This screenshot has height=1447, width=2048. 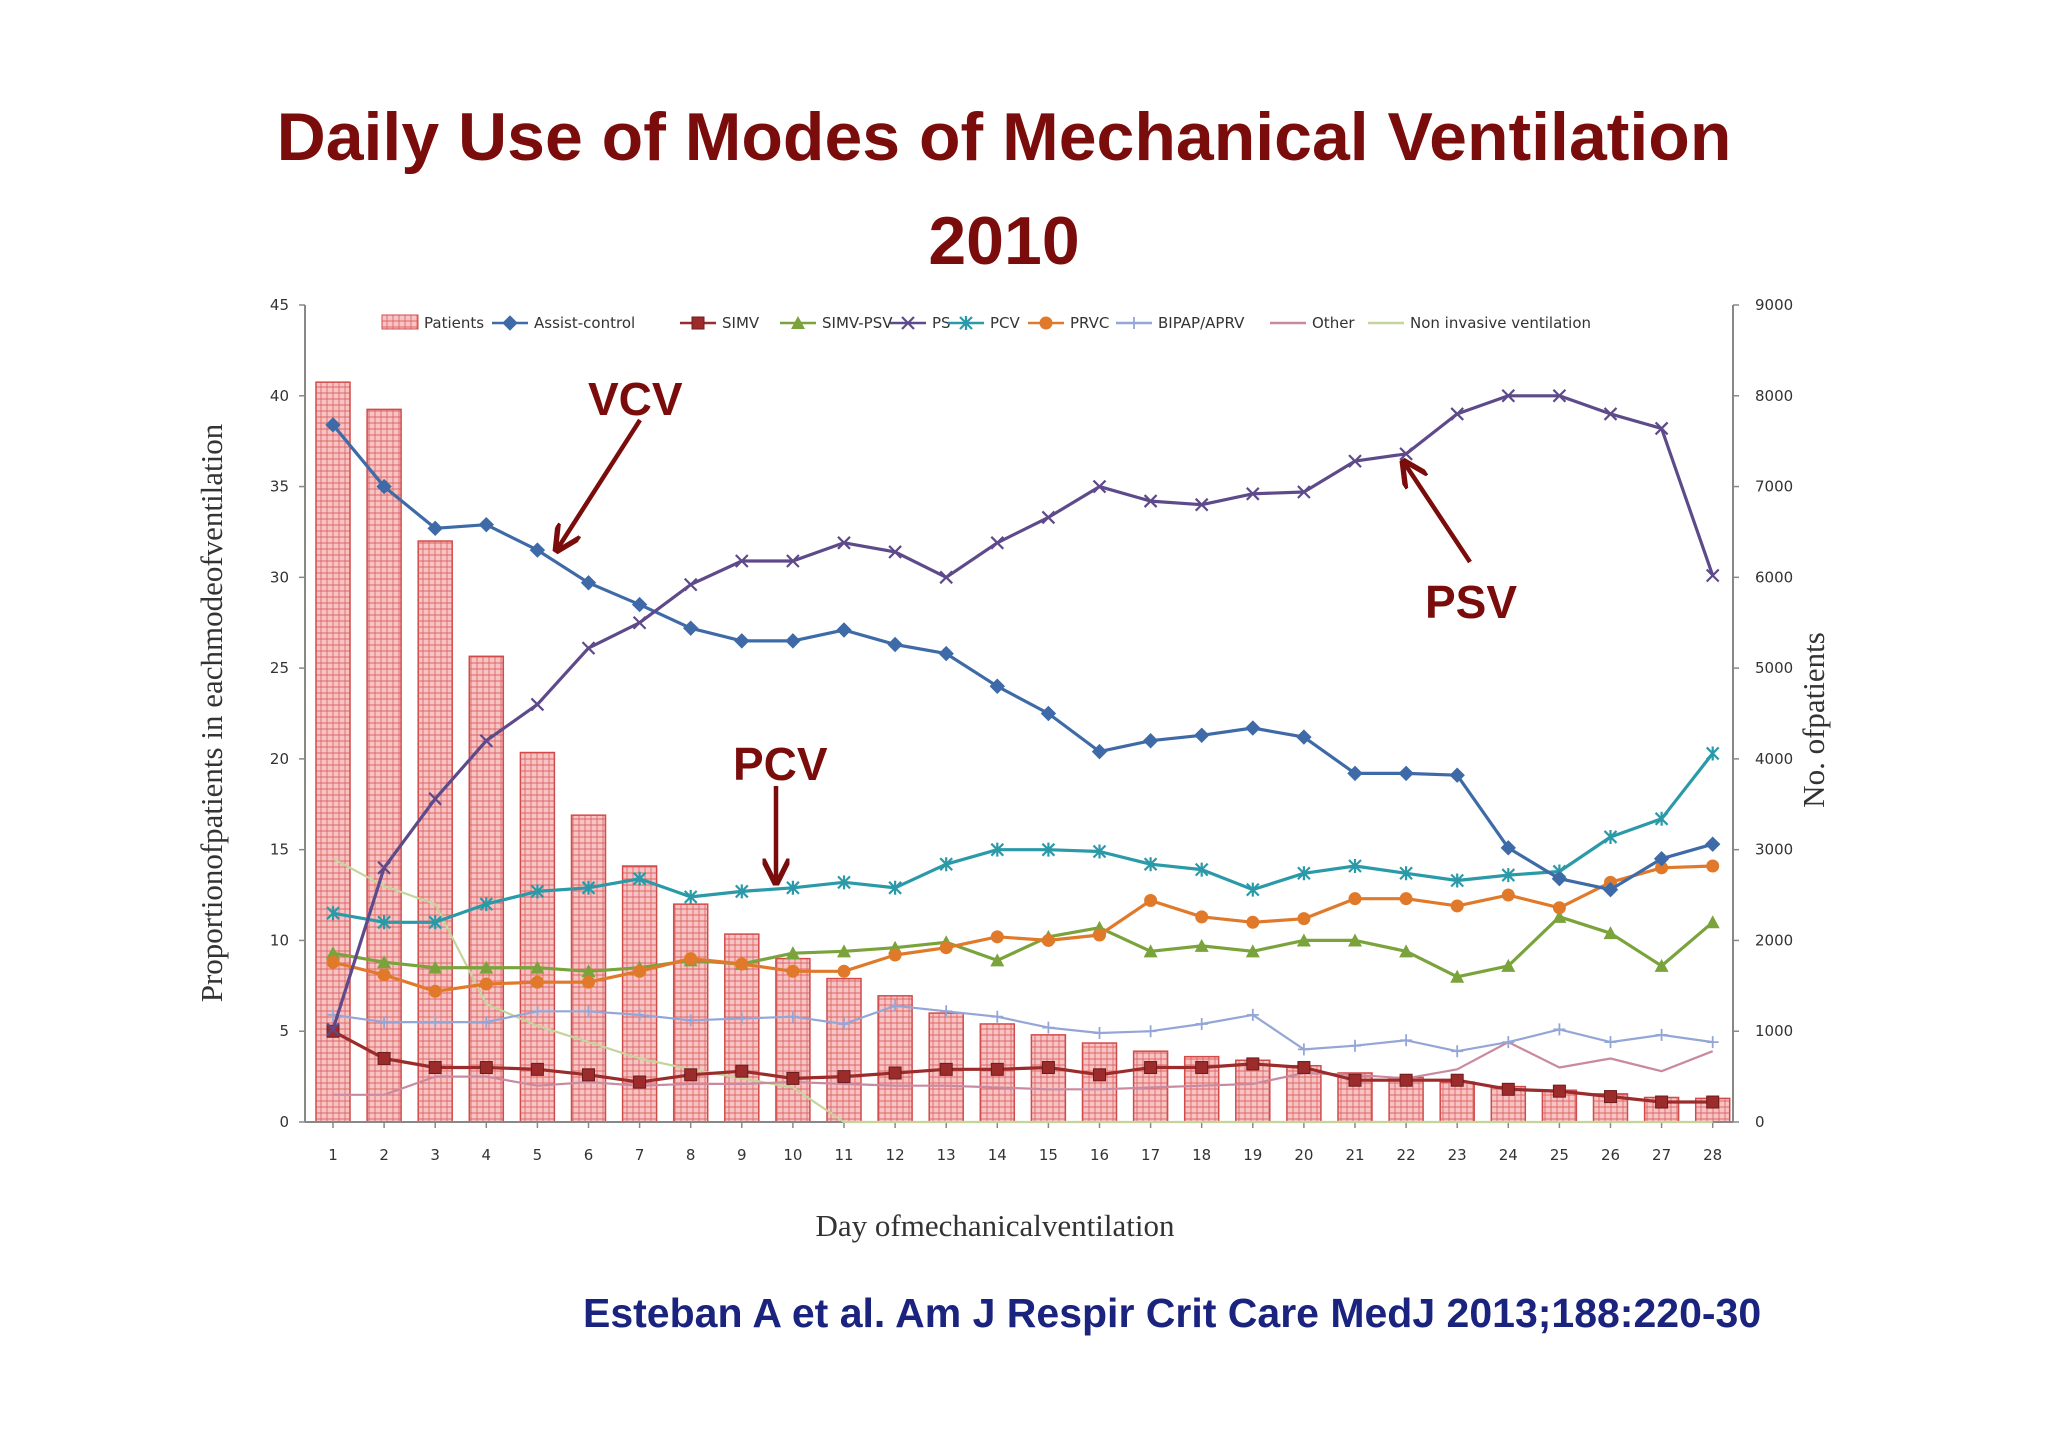 I want to click on legend-item: PCV, so click(x=984, y=323).